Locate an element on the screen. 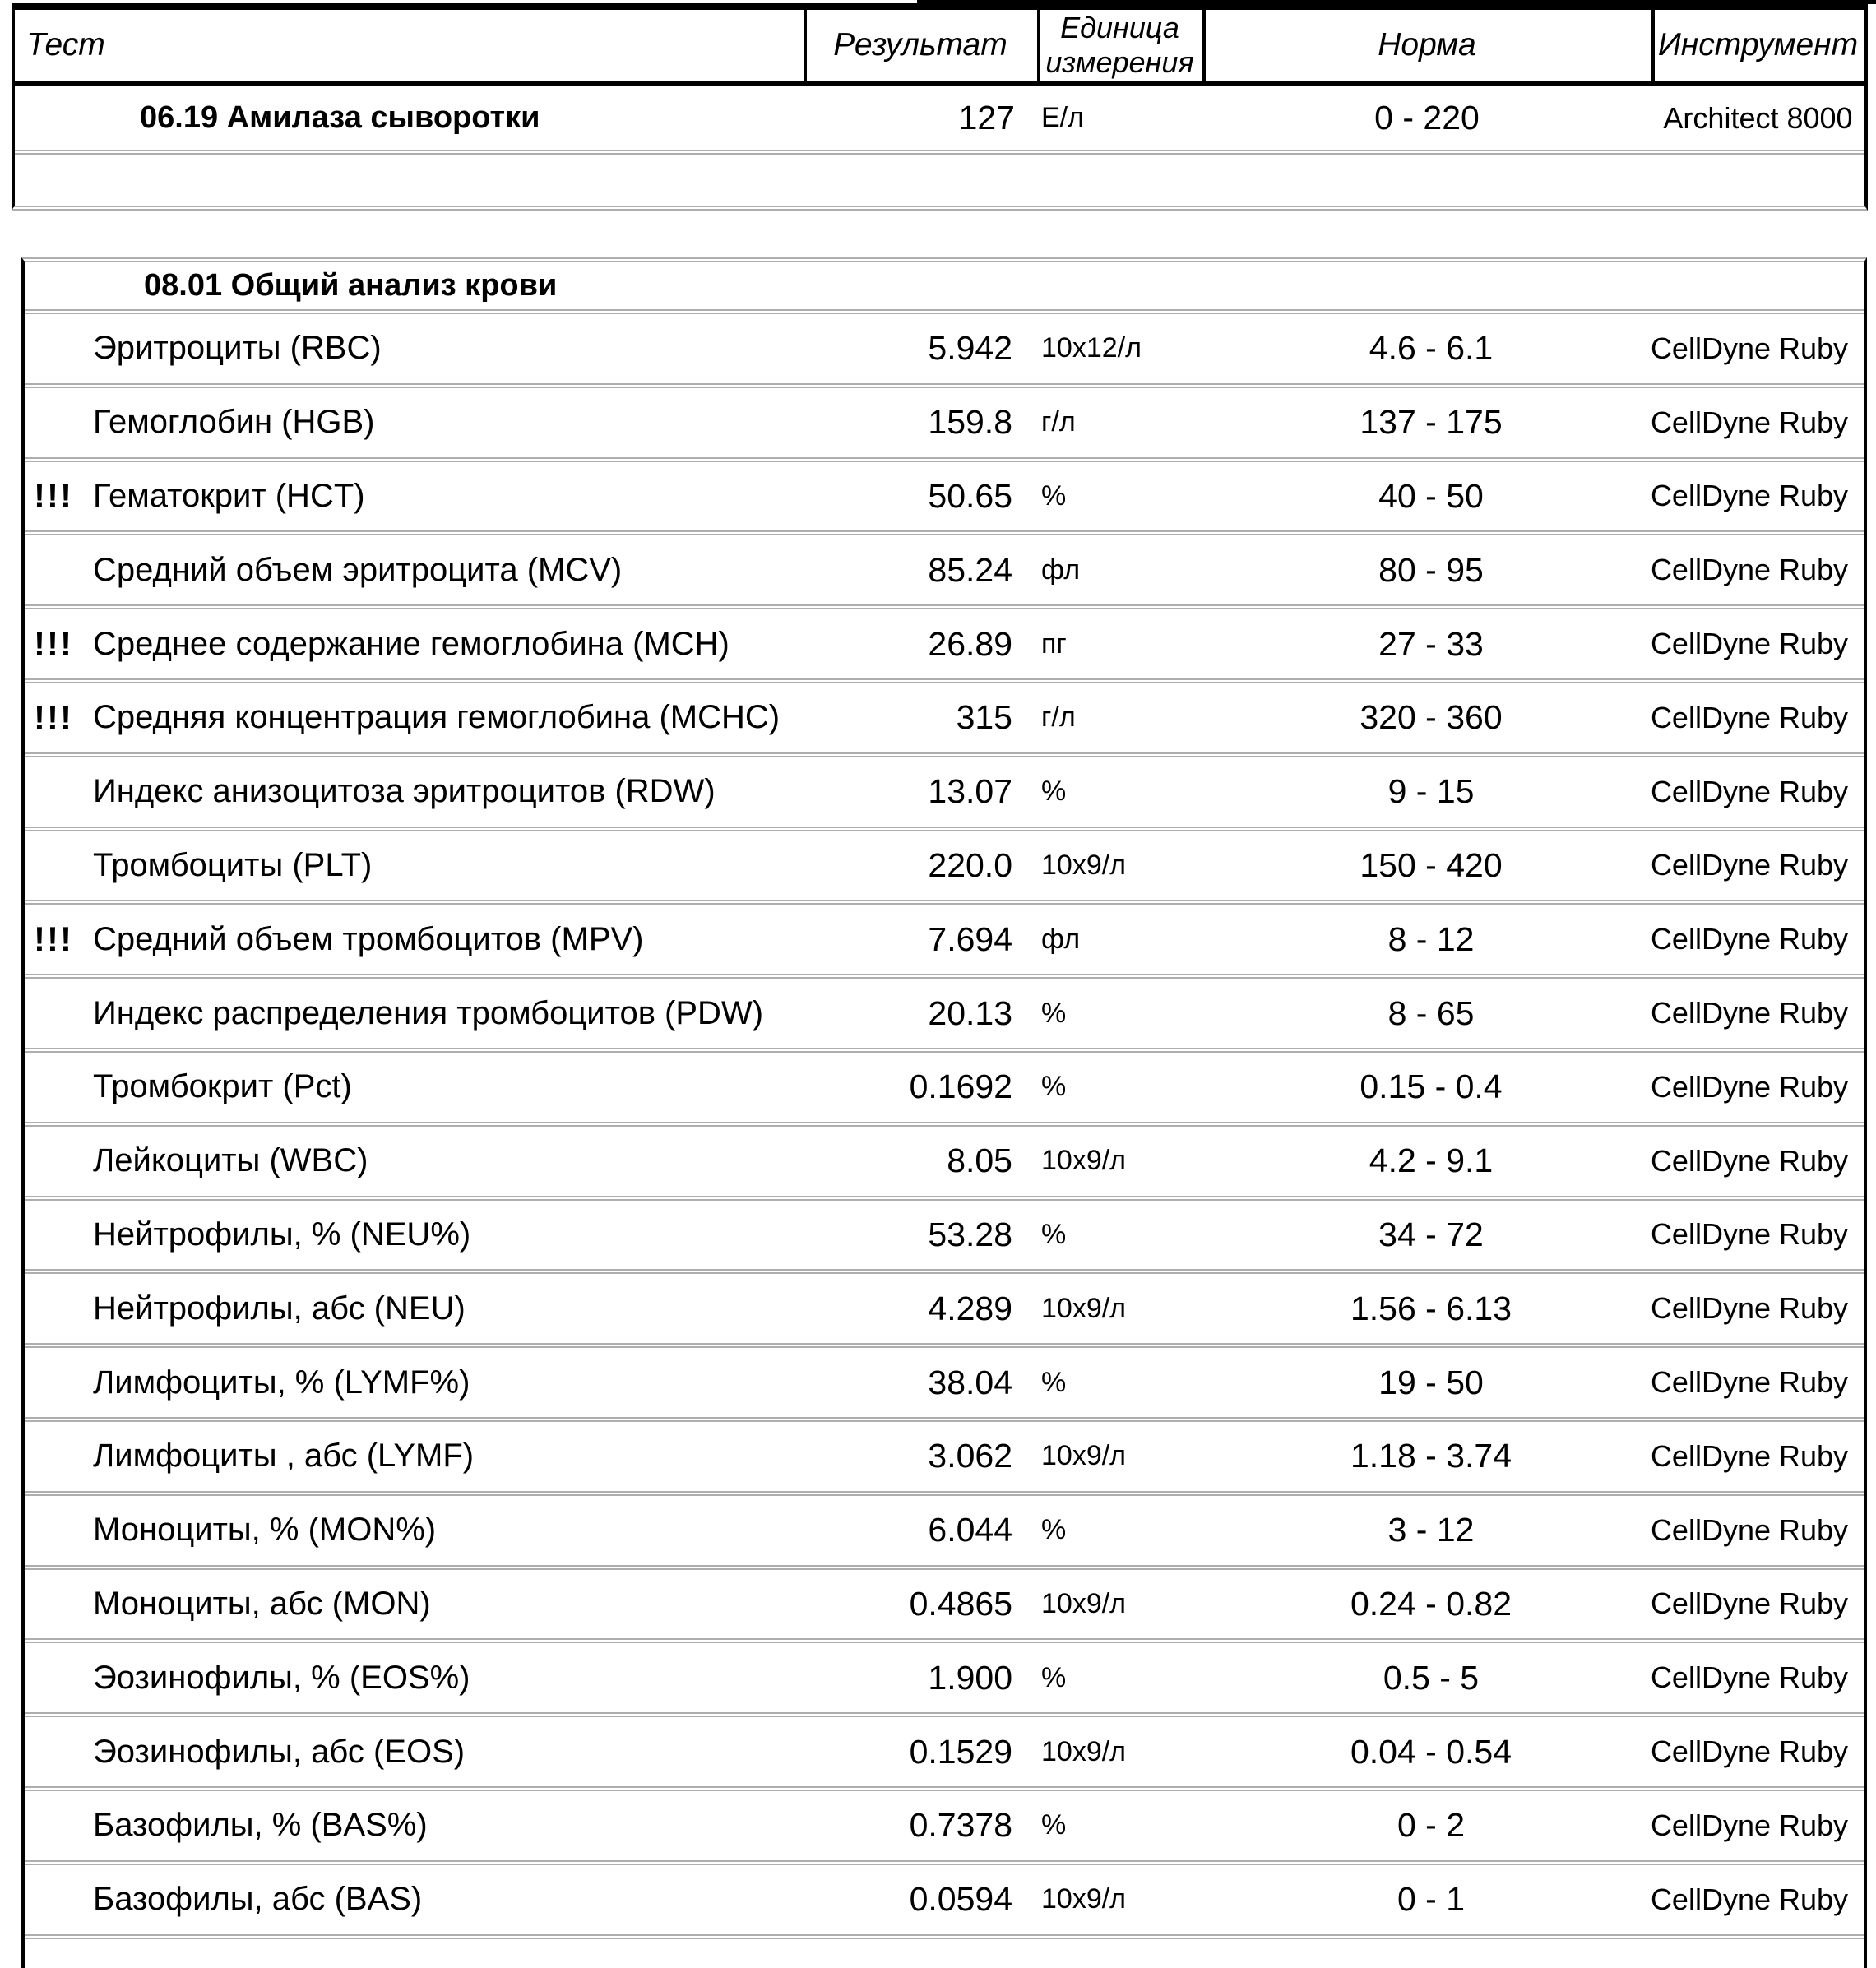 This screenshot has height=1968, width=1876. result-value: 0.0594 is located at coordinates (960, 1900).